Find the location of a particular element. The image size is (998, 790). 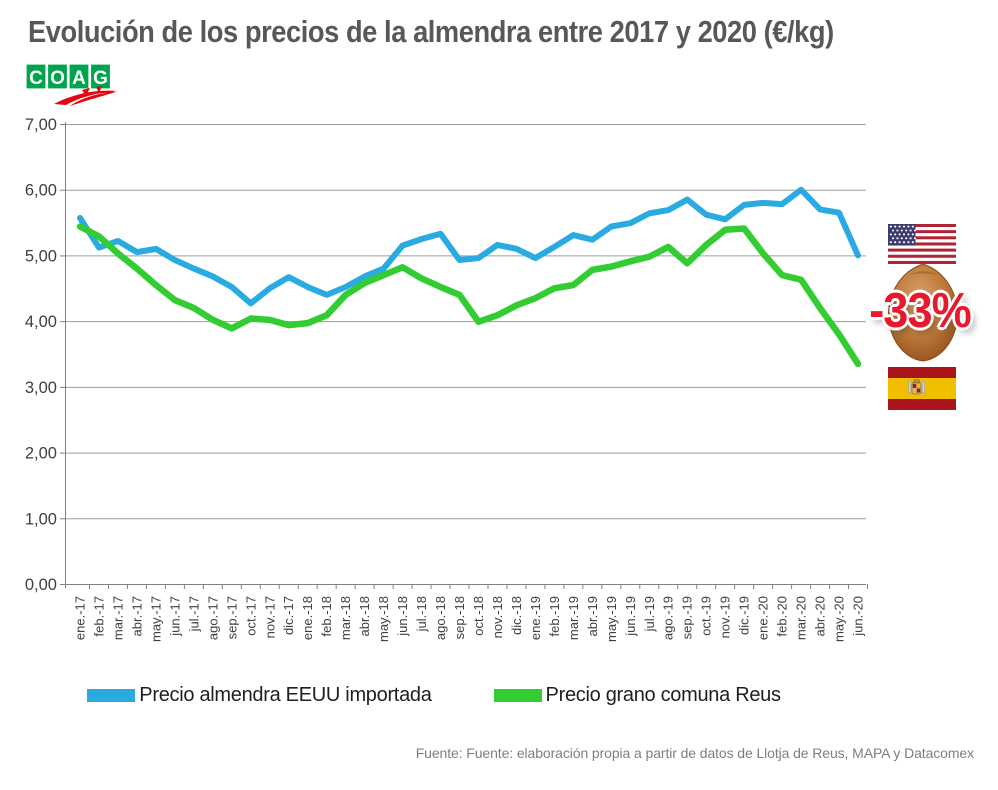

y-axis-label: 1,00 is located at coordinates (41, 519).